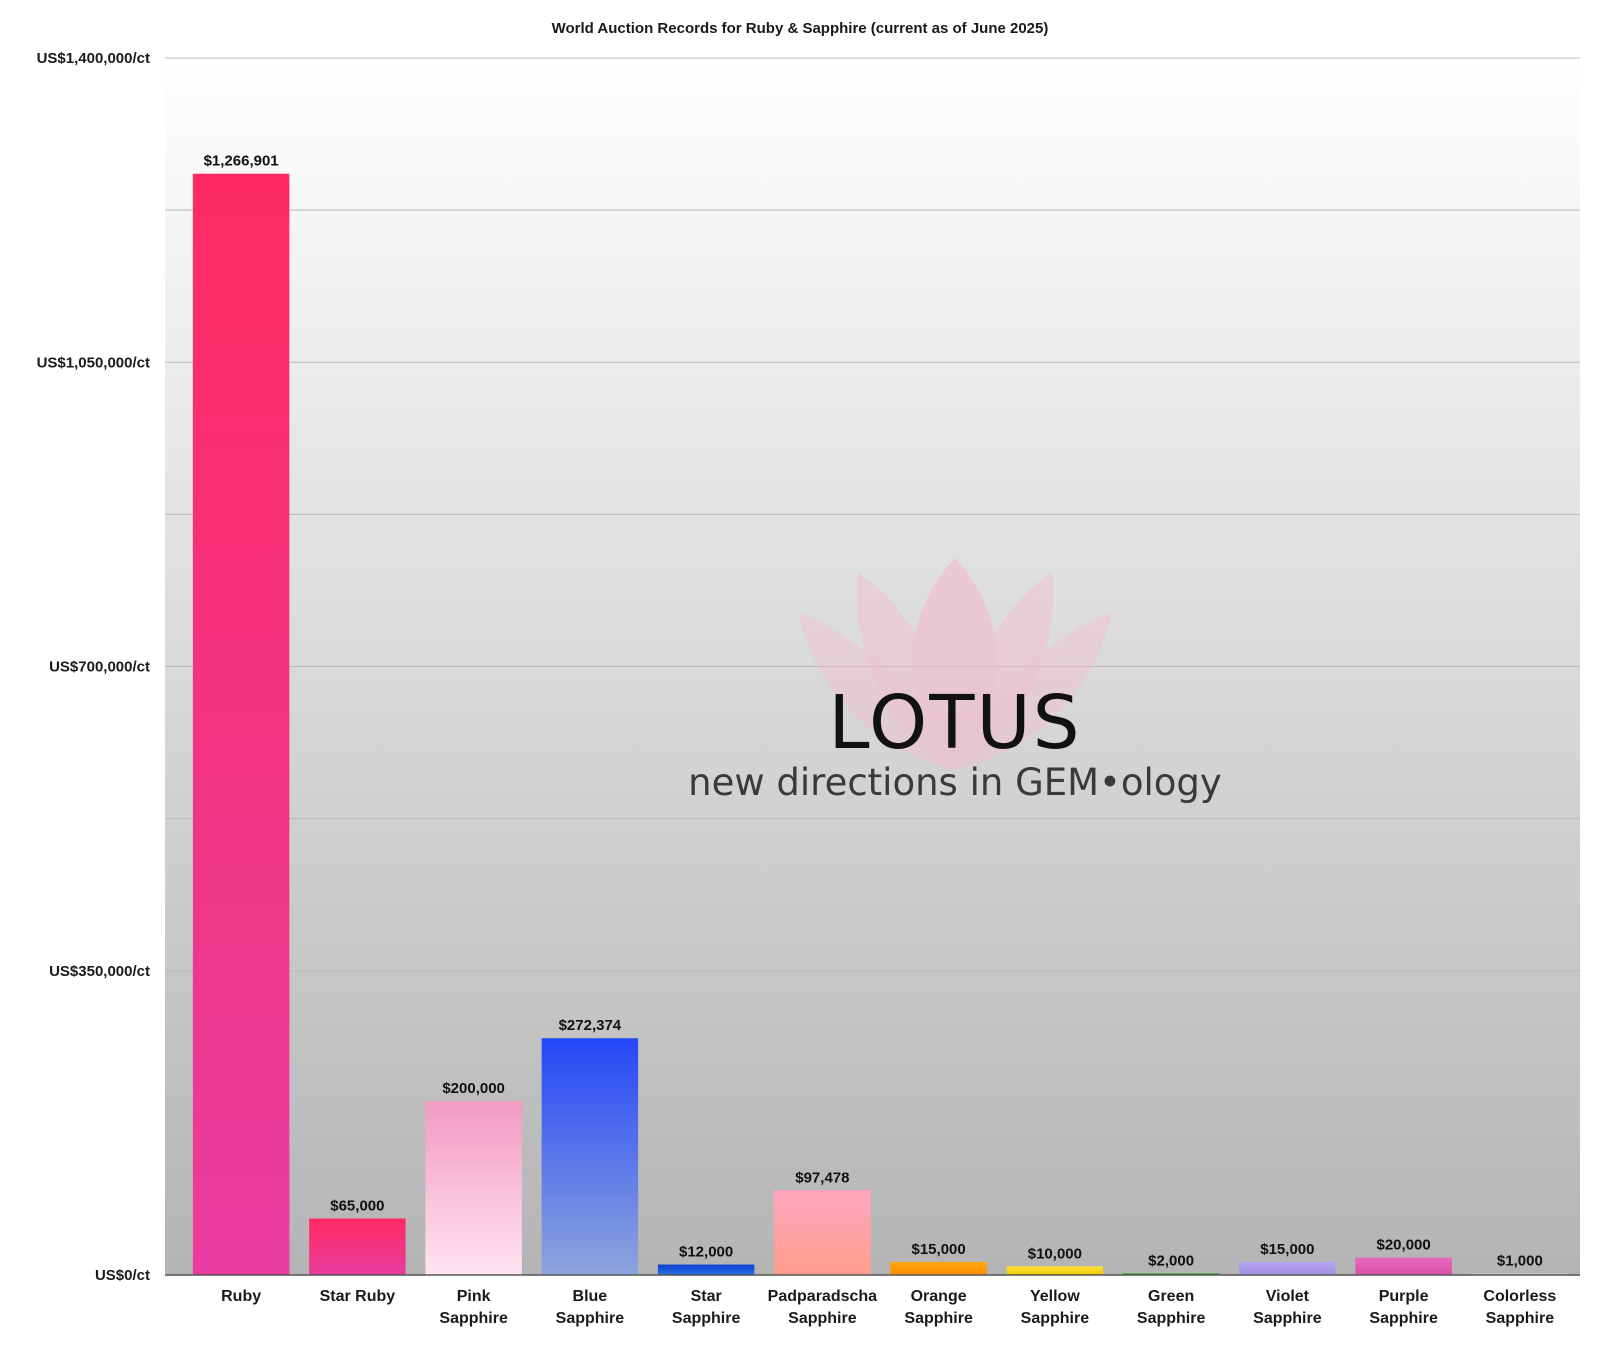  I want to click on x-tick-label: Colorless, so click(1519, 1296).